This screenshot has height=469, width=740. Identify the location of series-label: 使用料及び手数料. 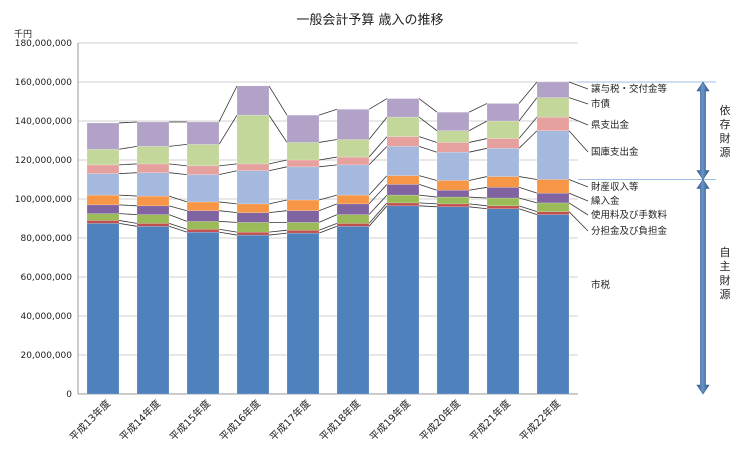
(629, 215).